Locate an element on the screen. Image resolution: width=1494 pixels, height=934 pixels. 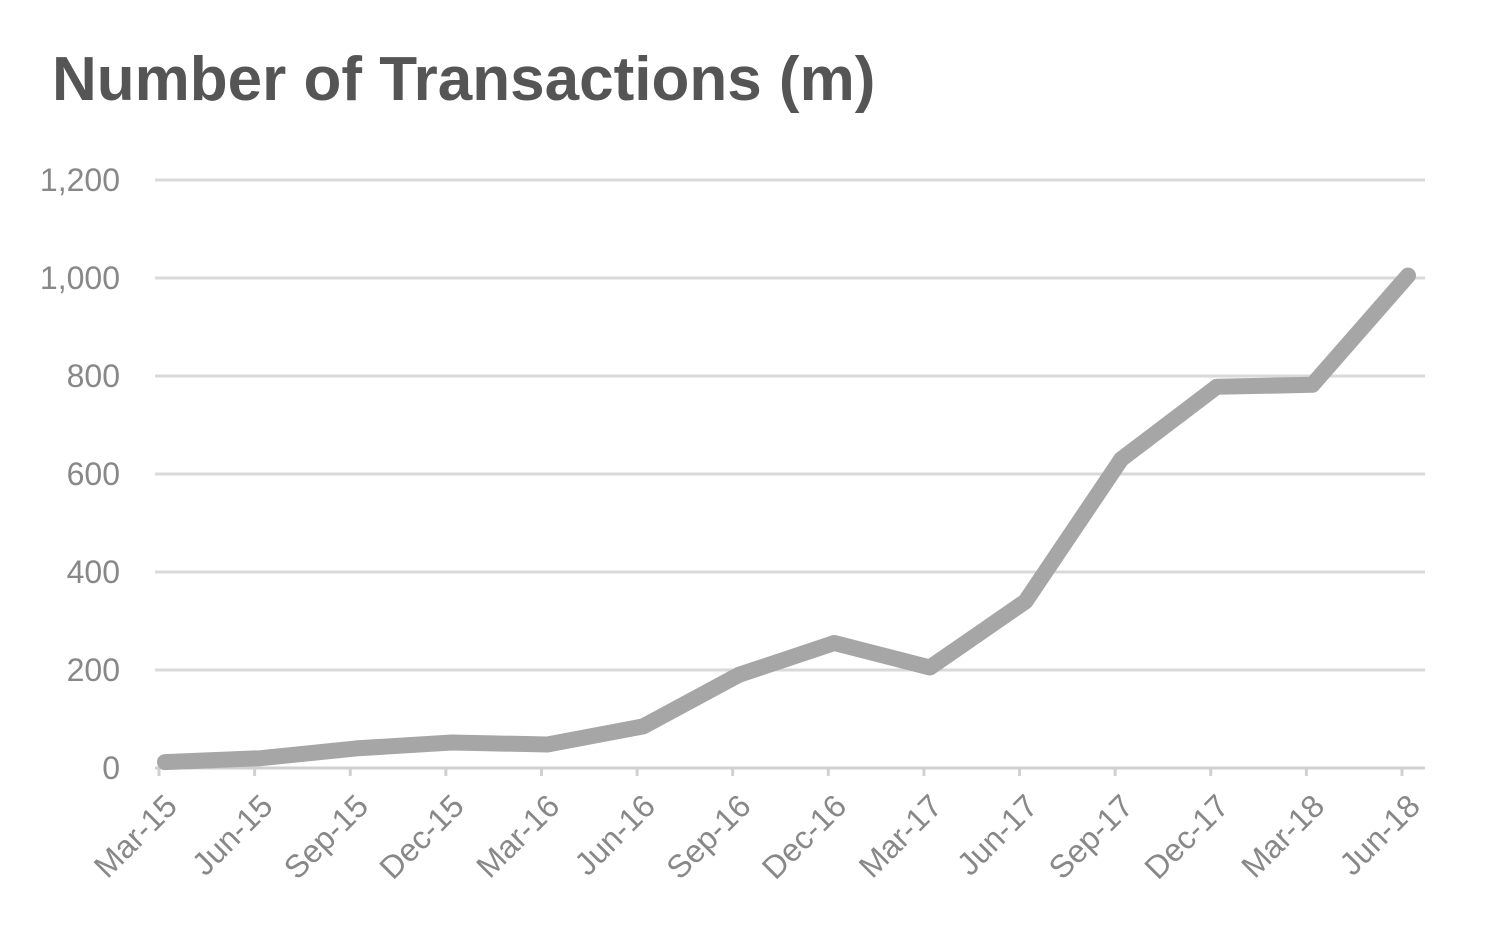
y-tick-label: 400 is located at coordinates (93, 572).